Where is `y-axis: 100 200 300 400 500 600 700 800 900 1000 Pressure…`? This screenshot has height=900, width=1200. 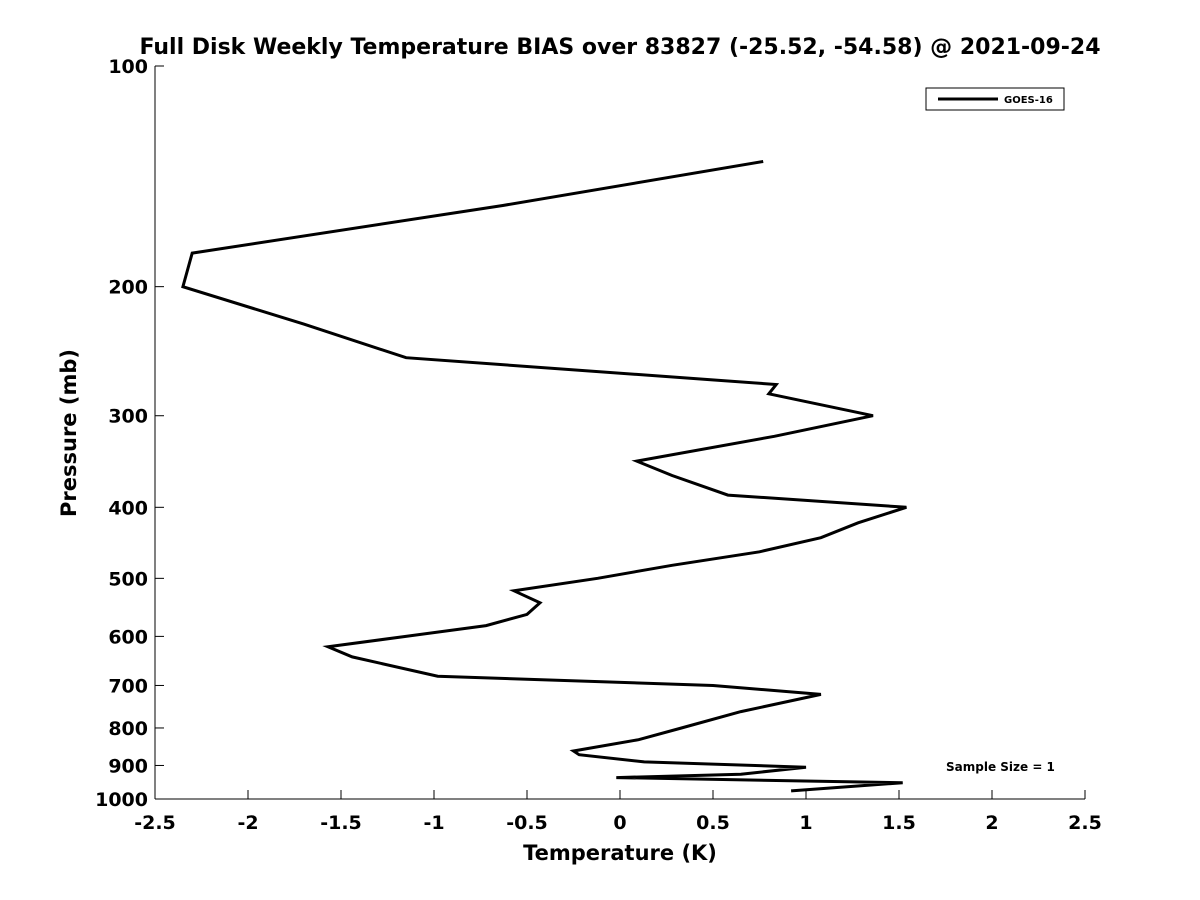
y-axis: 100 200 300 400 500 600 700 800 900 1000 Pressure… is located at coordinates (110, 433).